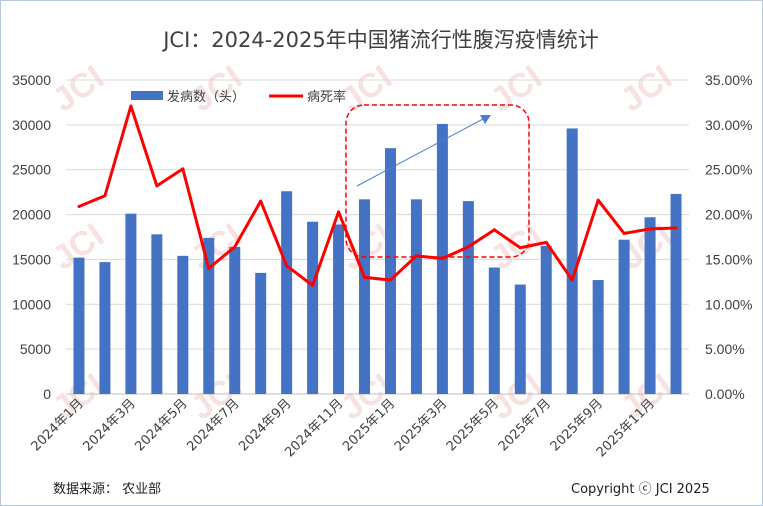 The height and width of the screenshot is (506, 763). What do you see at coordinates (206, 97) in the screenshot?
I see `legend-bar-label: 发病数（头）` at bounding box center [206, 97].